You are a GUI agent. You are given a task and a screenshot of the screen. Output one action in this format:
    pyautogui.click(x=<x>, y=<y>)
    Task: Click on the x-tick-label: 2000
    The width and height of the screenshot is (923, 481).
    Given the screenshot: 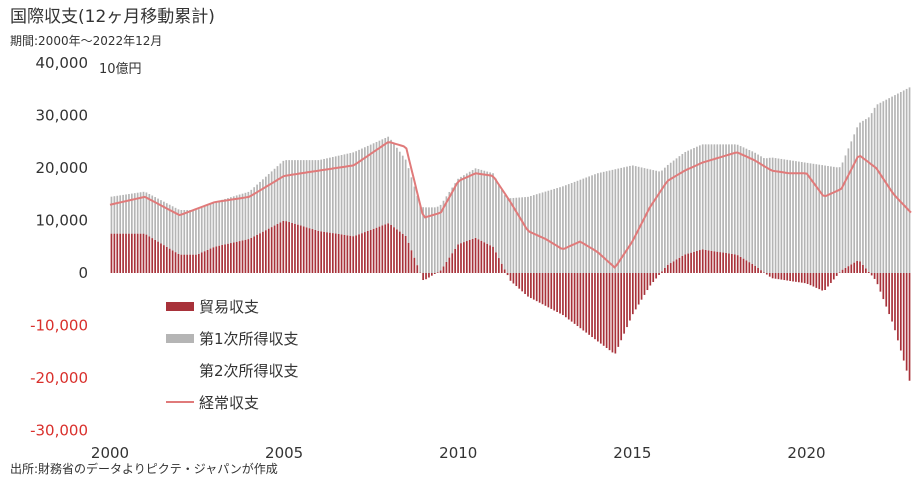 What is the action you would take?
    pyautogui.click(x=110, y=453)
    